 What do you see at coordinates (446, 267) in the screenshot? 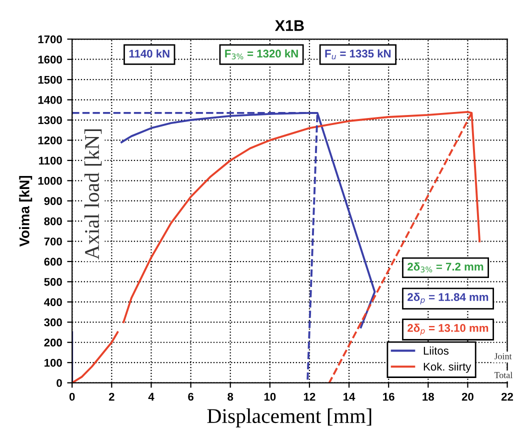
I see `annotation: 2δ$_{3%}$ = 7.2 mm` at bounding box center [446, 267].